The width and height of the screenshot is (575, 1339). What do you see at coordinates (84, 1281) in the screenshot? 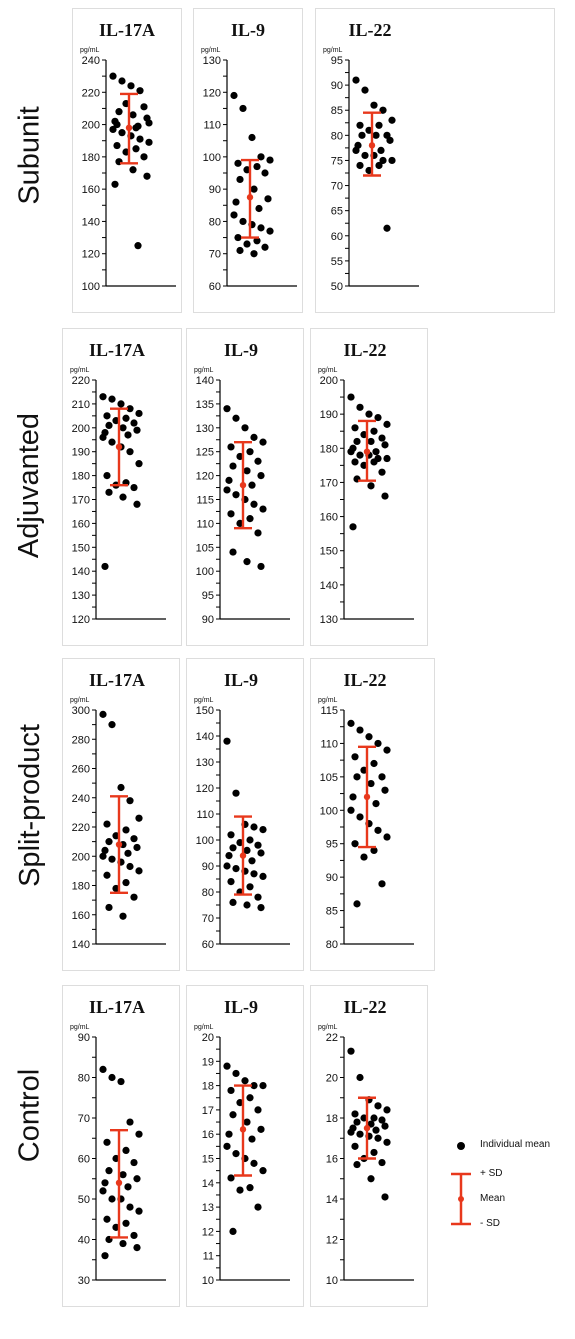
I see `y-tick-label: 30` at bounding box center [84, 1281].